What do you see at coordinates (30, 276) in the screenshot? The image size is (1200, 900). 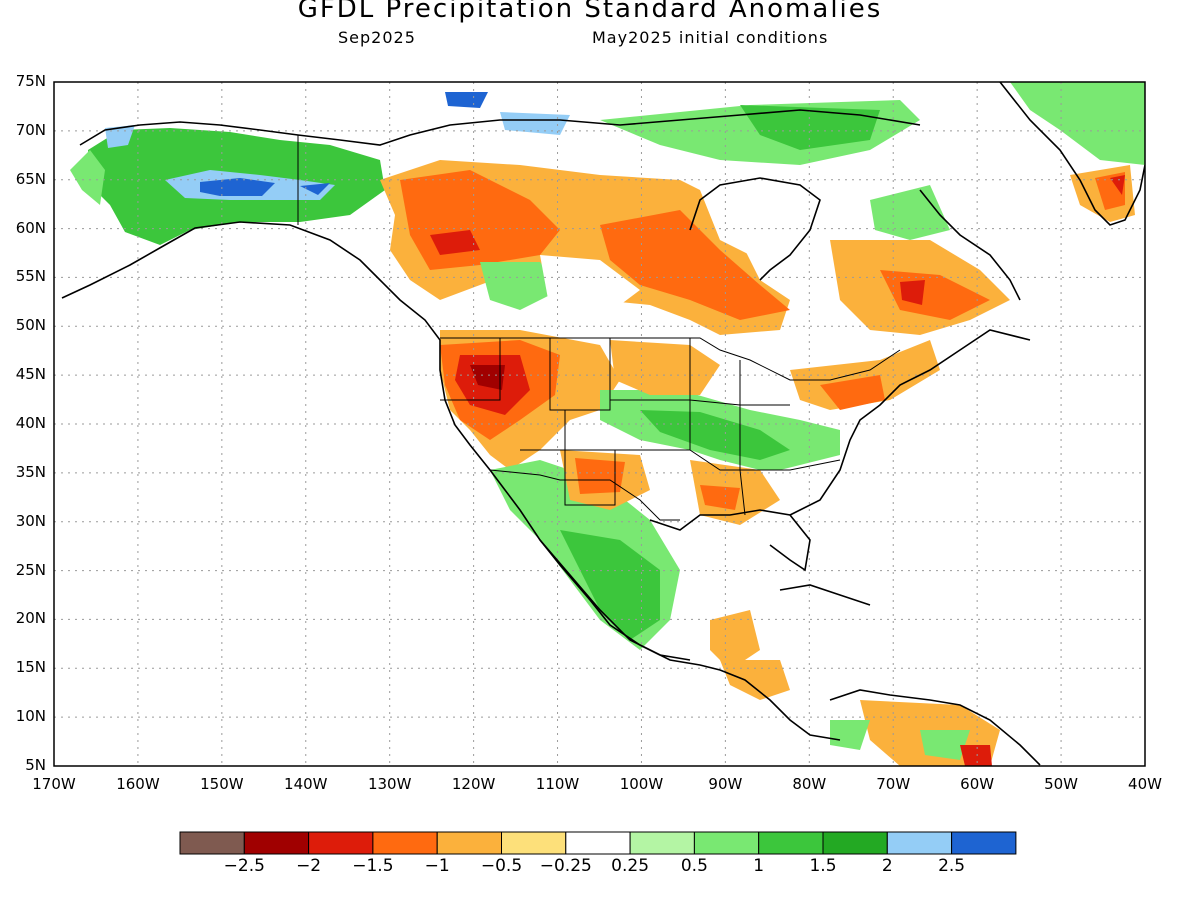 I see `lat-tick-label: 55N` at bounding box center [30, 276].